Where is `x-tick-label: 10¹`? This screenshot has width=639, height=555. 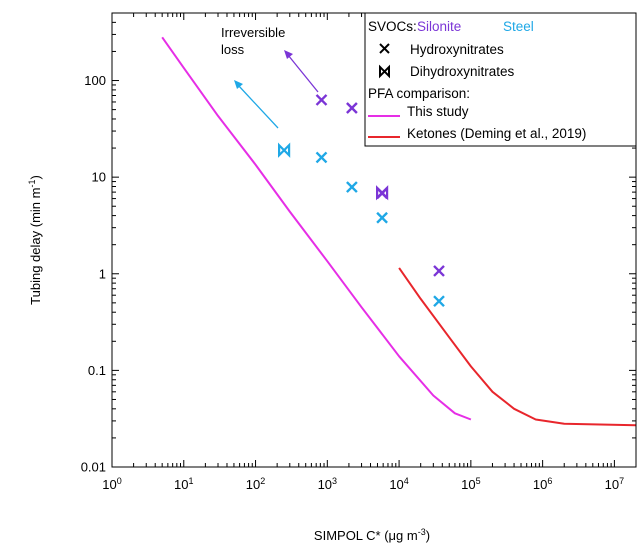
x-tick-label: 10¹ is located at coordinates (183, 484).